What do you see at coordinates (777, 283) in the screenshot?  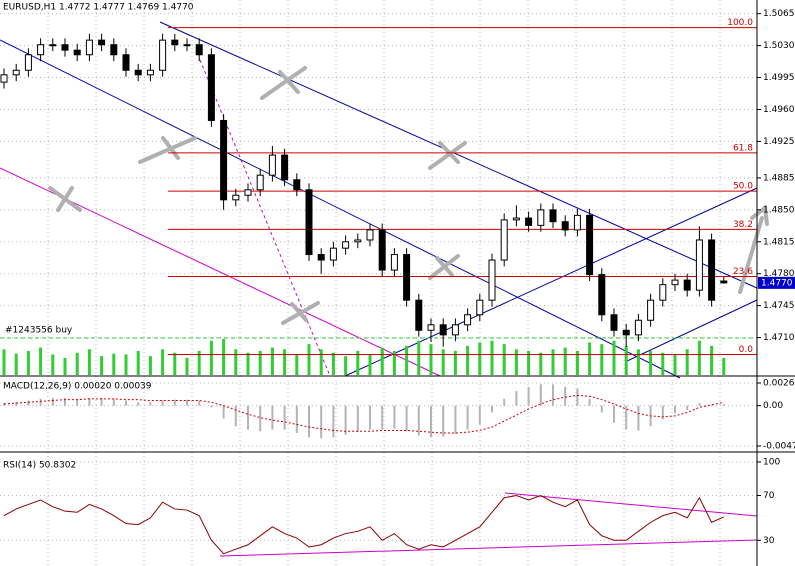 I see `last-price-label: 1.4770` at bounding box center [777, 283].